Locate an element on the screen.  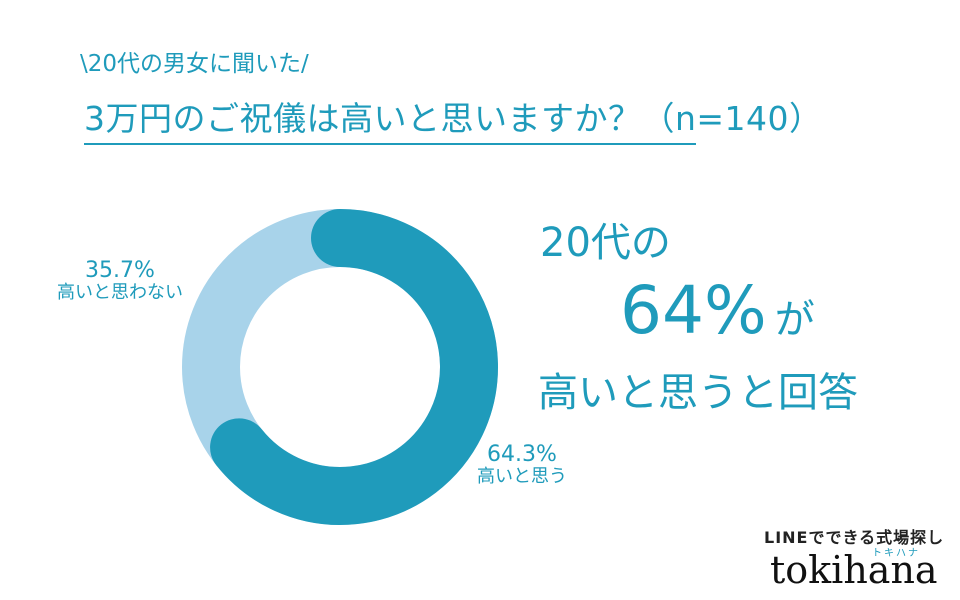
slice-text-yes: 高いと思う is located at coordinates (522, 477).